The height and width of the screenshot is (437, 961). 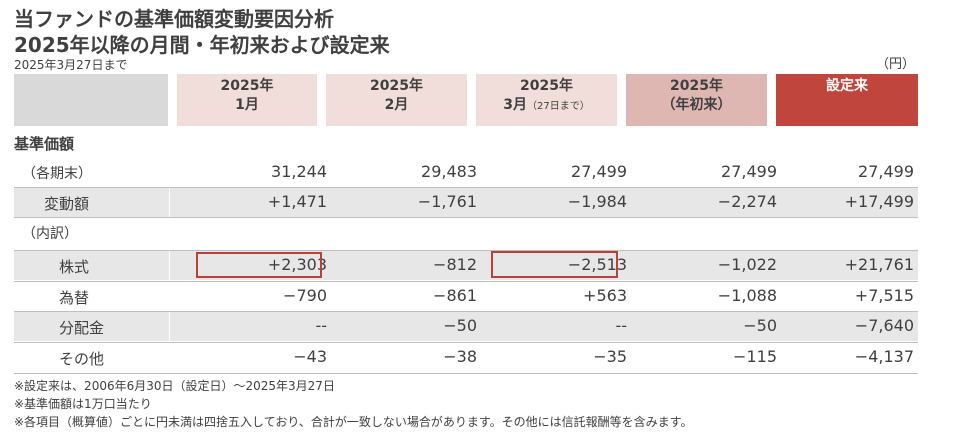 What do you see at coordinates (82, 359) in the screenshot?
I see `row-label-other: その他` at bounding box center [82, 359].